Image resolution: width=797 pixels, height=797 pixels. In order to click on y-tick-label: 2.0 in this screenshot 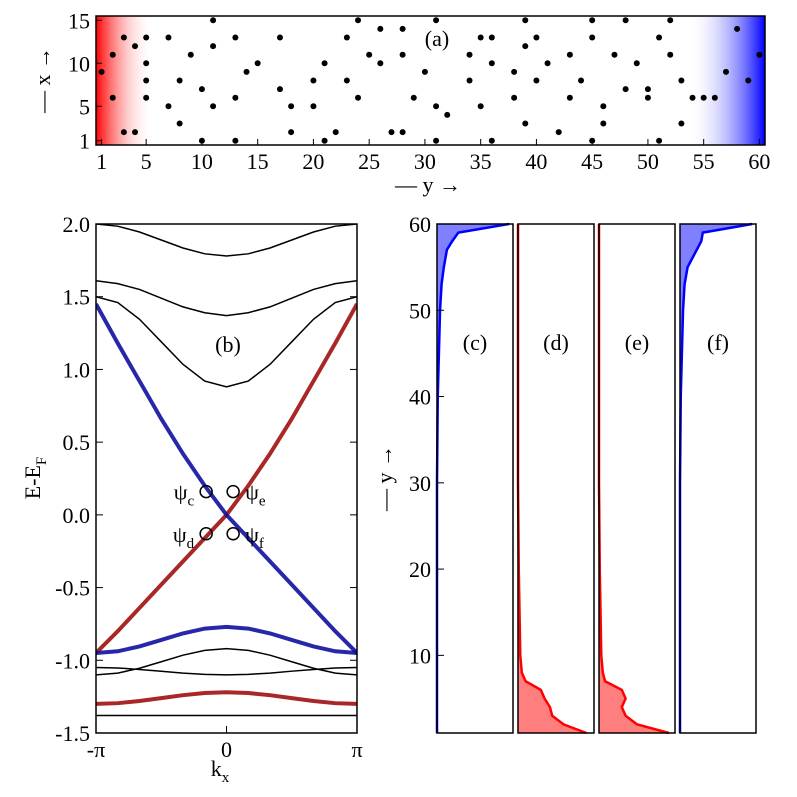, I will do `click(77, 224)`.